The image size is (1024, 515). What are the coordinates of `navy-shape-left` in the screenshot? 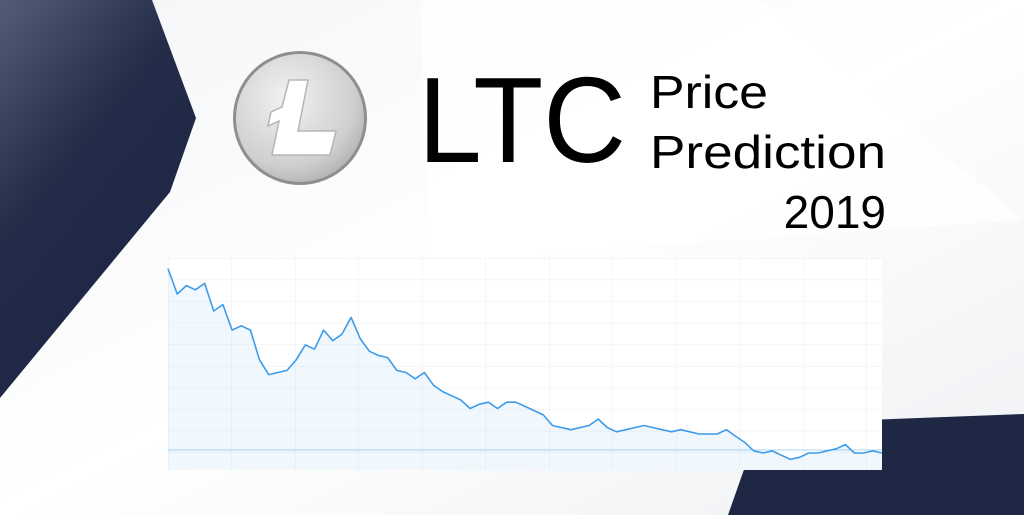 It's located at (98, 199).